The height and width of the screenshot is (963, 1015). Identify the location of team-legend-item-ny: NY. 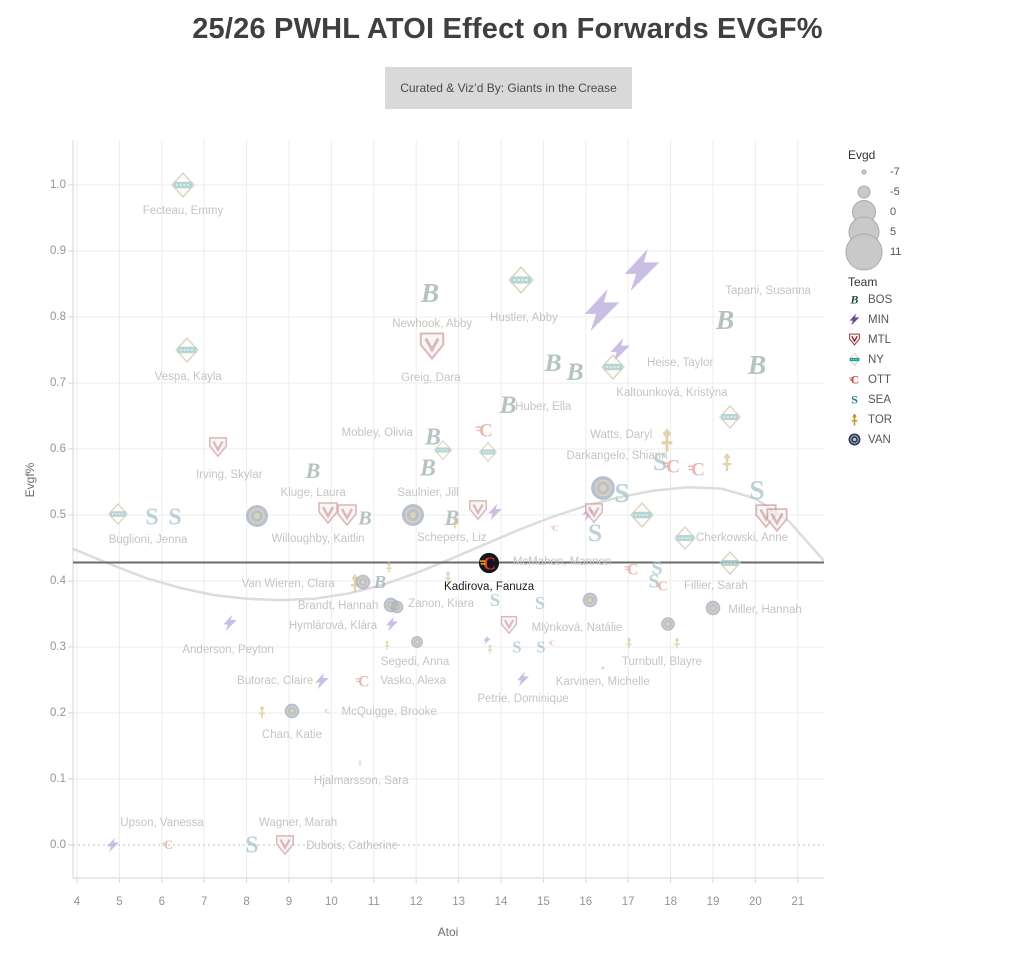
(866, 359).